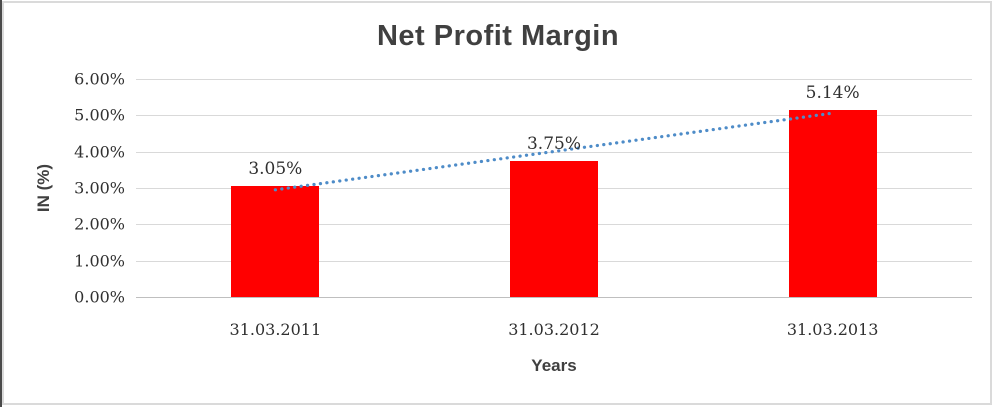 This screenshot has height=407, width=994. I want to click on y-tick-label: 5.00%, so click(99, 115).